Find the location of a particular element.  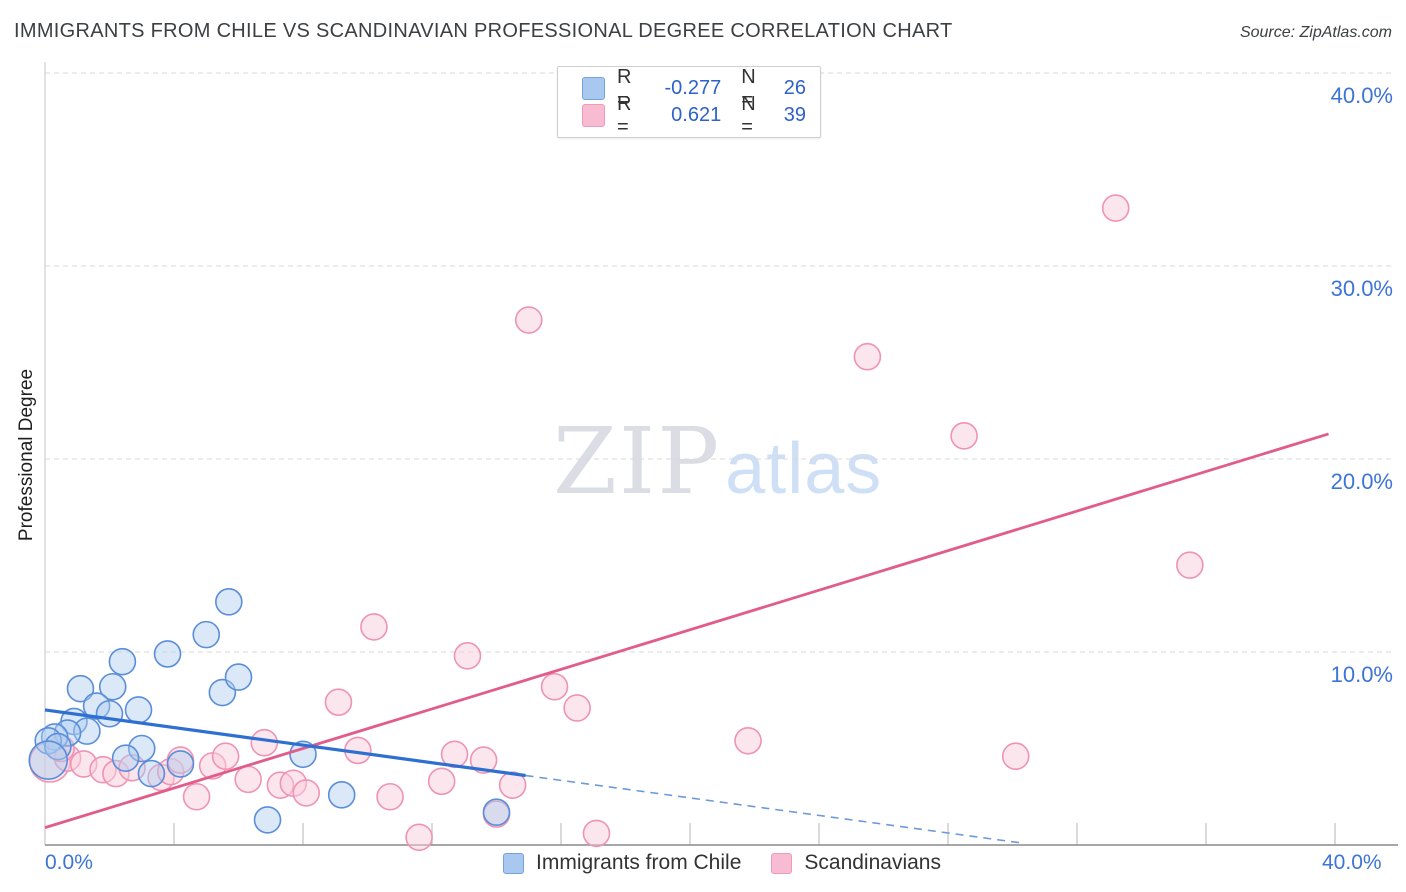

chile-swatch-icon is located at coordinates (593, 88).